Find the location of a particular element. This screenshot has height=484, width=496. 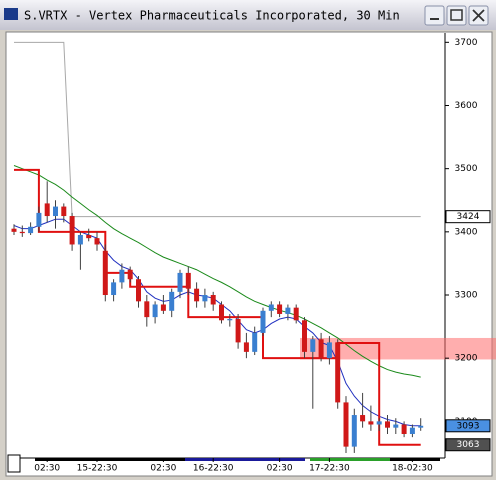

window-buttons is located at coordinates (456, 15).